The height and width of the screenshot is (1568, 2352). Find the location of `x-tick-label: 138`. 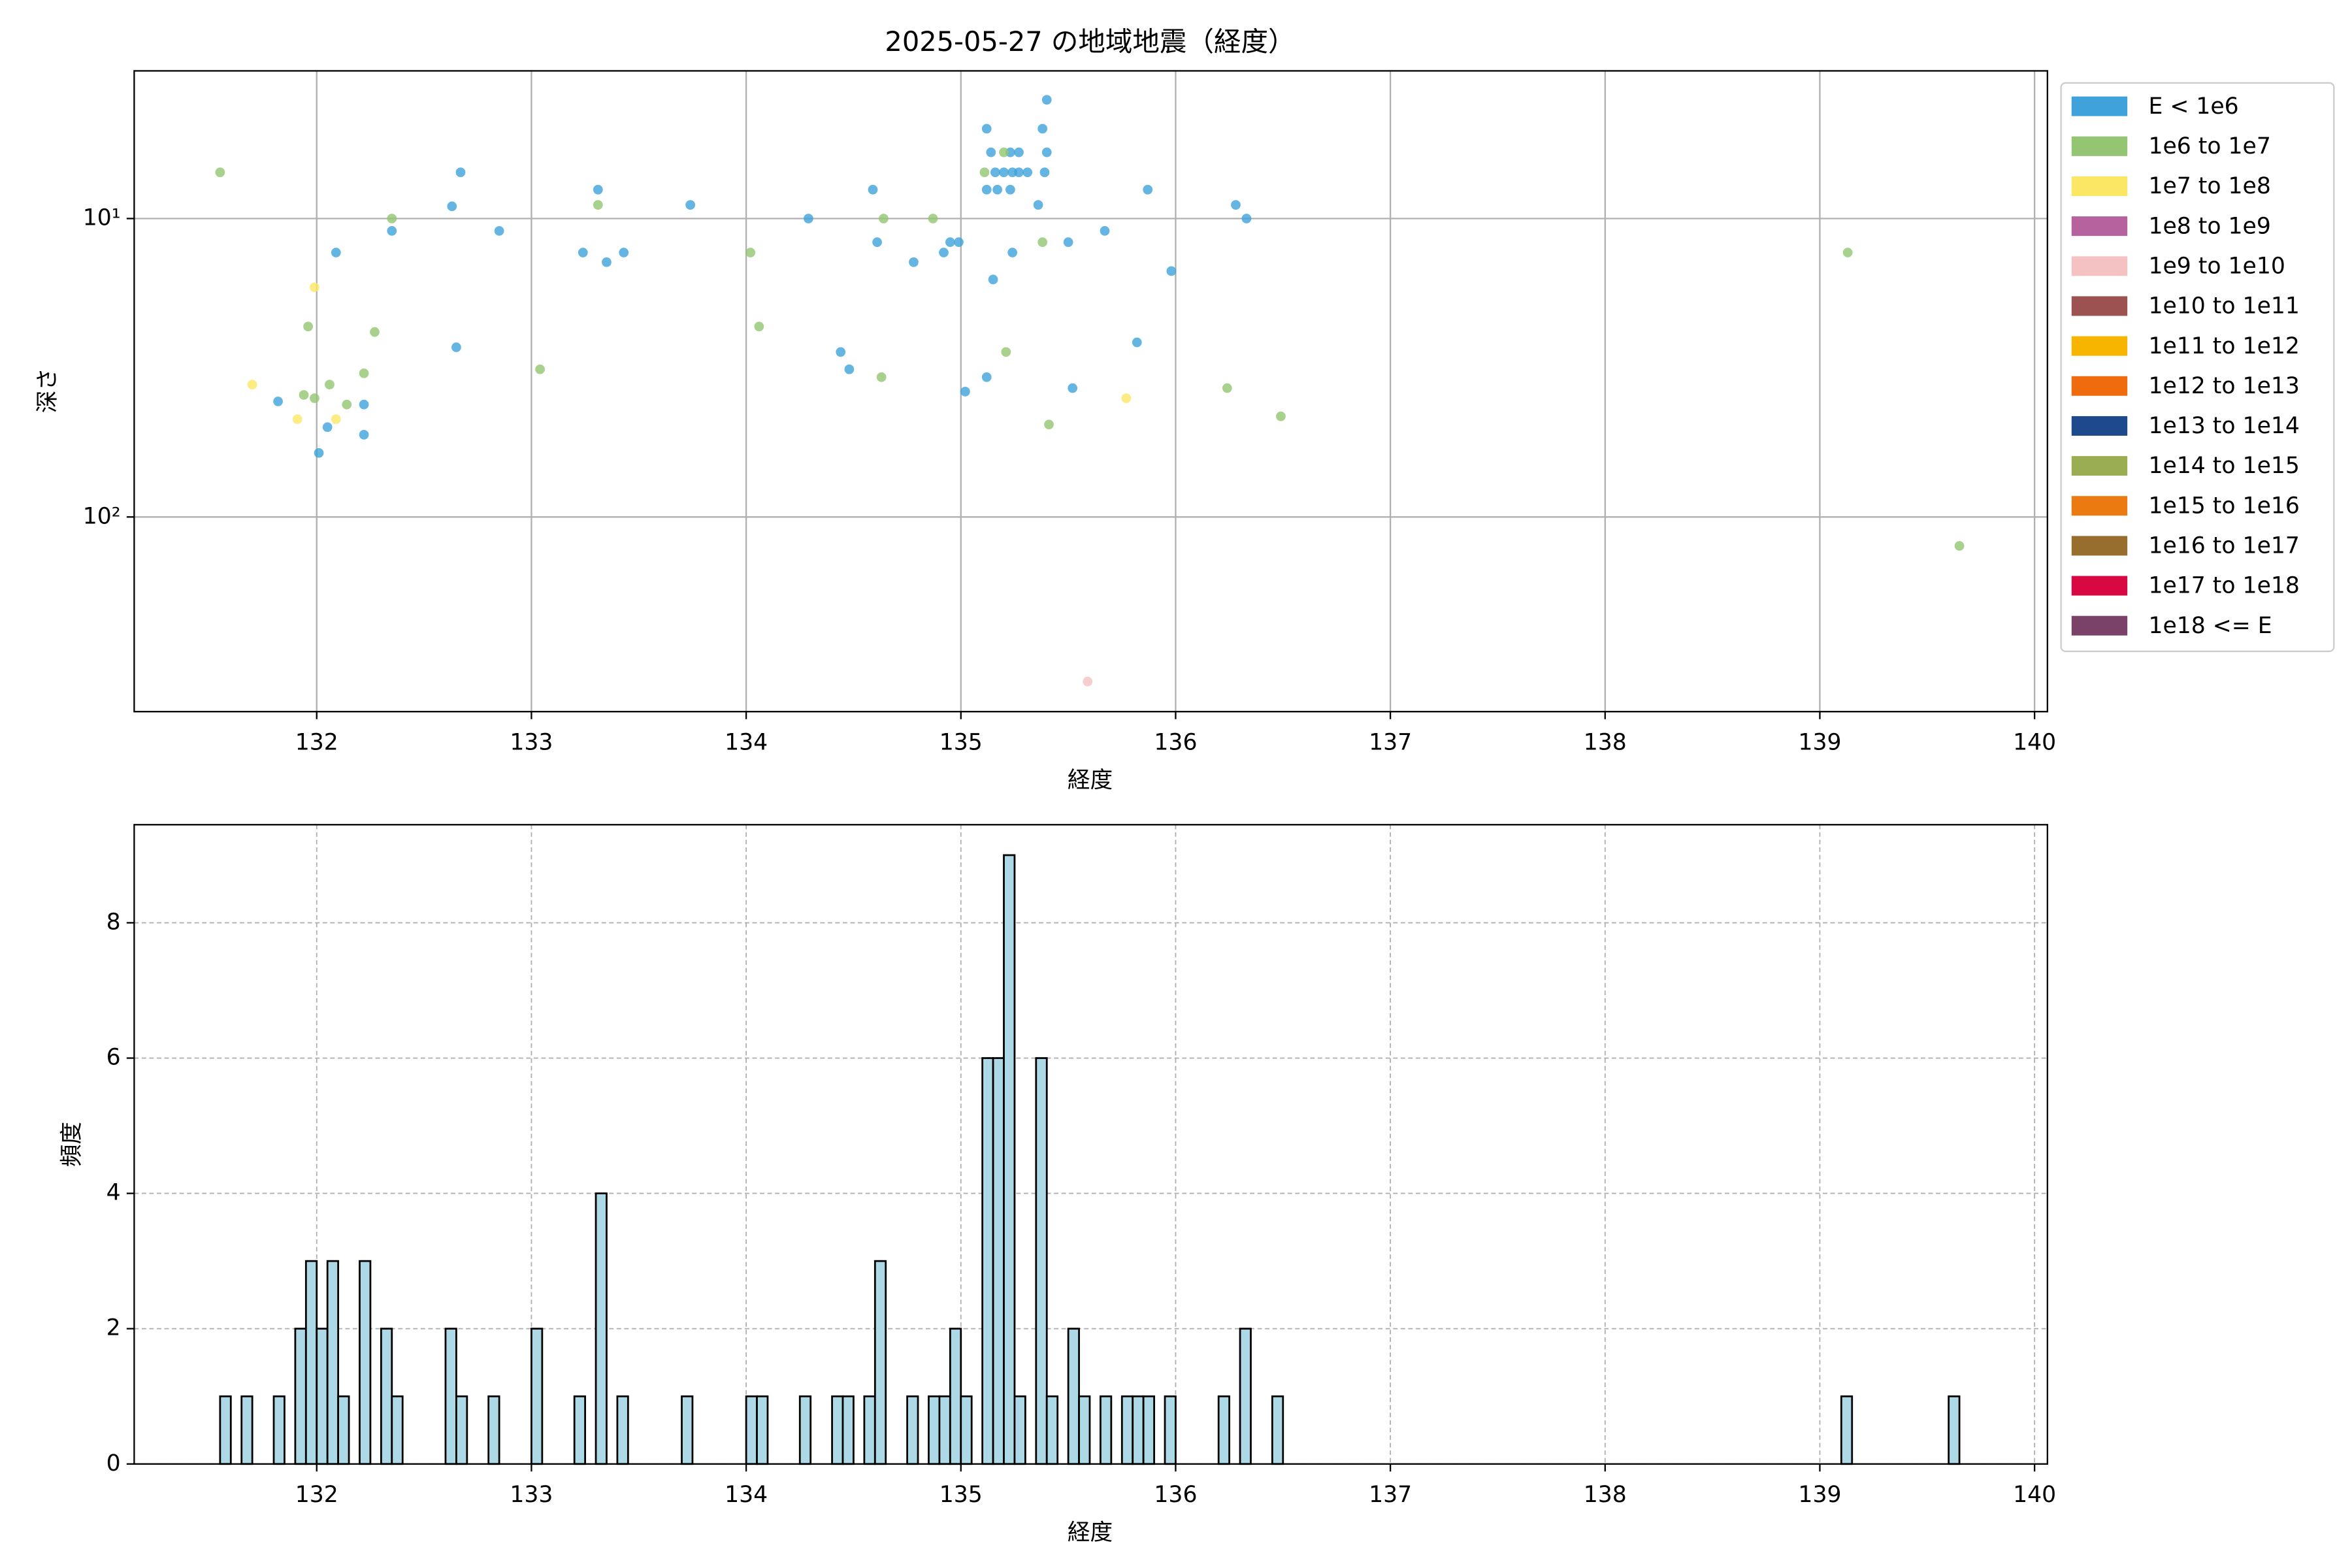

x-tick-label: 138 is located at coordinates (1605, 1495).